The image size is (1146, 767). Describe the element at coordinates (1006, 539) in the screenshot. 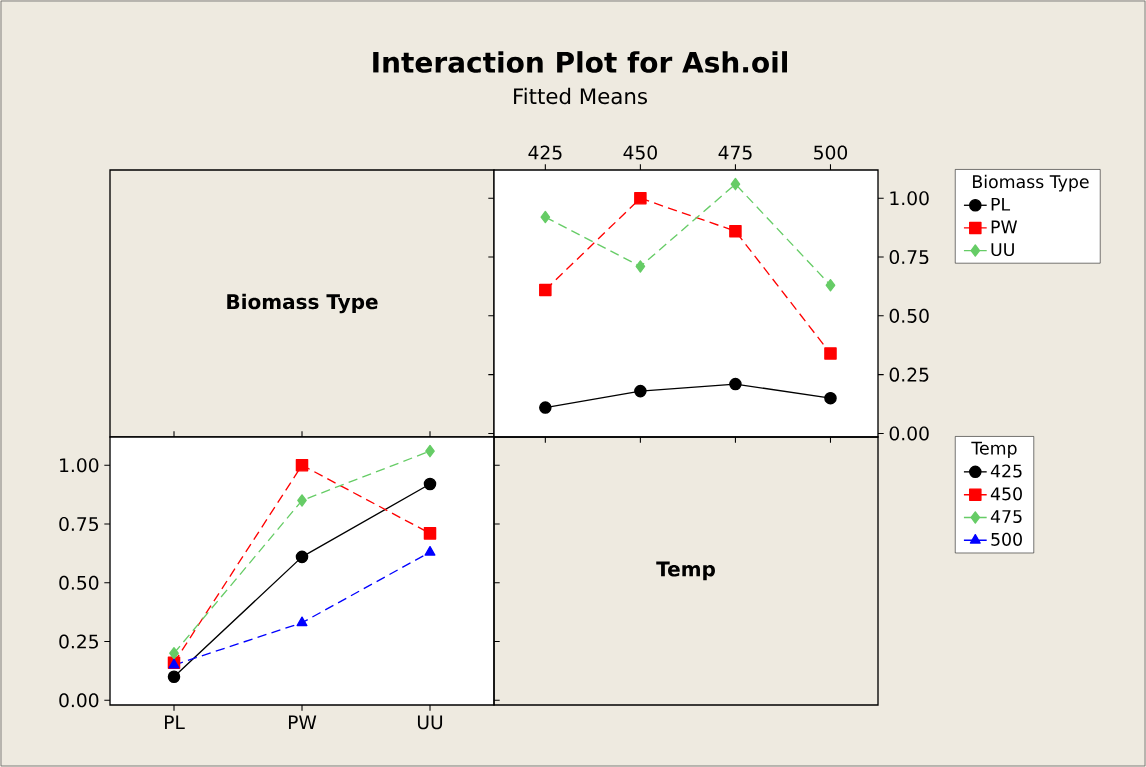

I see `legend-label: 500` at that location.